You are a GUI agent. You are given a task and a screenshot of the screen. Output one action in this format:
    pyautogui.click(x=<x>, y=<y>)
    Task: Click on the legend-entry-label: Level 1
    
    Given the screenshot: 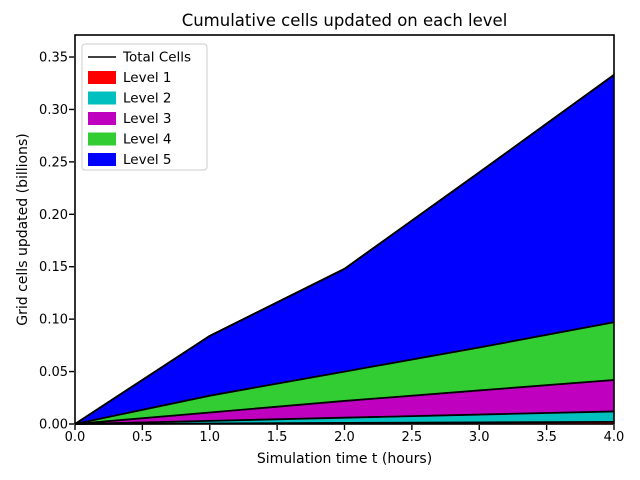 What is the action you would take?
    pyautogui.click(x=147, y=78)
    